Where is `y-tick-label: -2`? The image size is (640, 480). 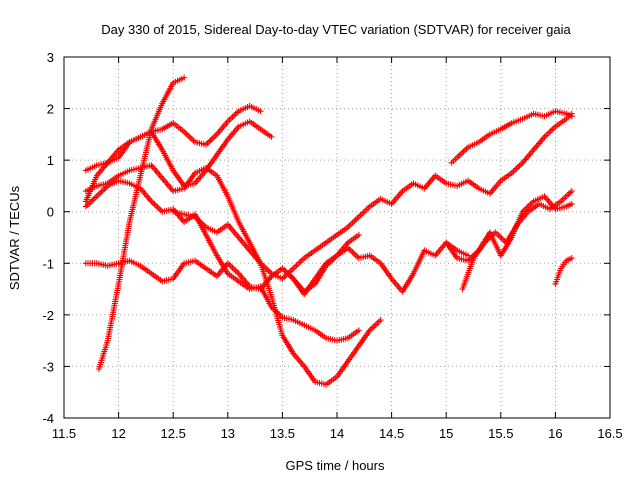
y-tick-label: -2 is located at coordinates (48, 315).